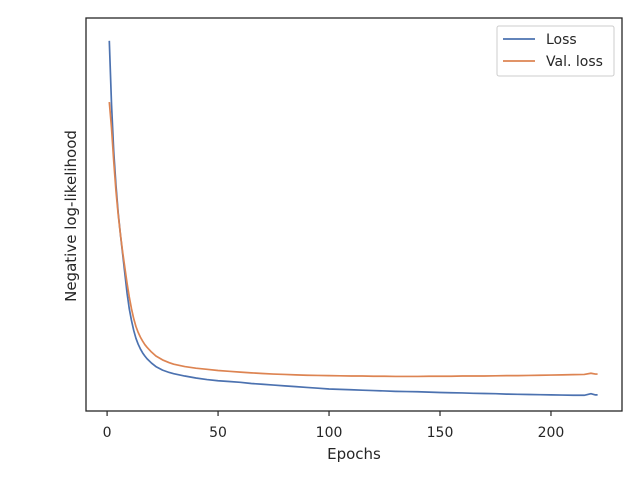 The height and width of the screenshot is (480, 640). I want to click on x-tick-label: 200, so click(551, 433).